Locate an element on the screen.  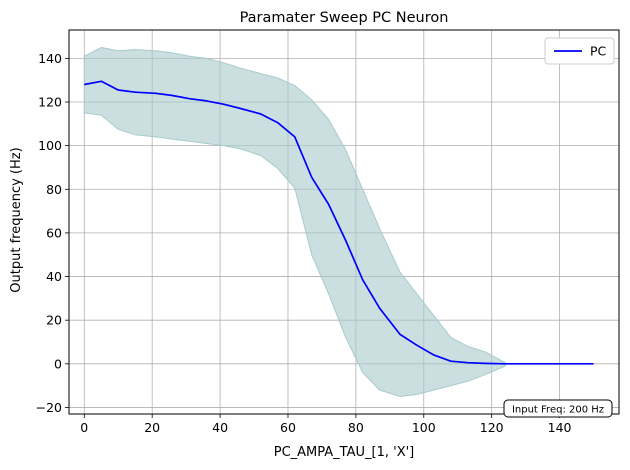
annotation-box is located at coordinates (558, 408).